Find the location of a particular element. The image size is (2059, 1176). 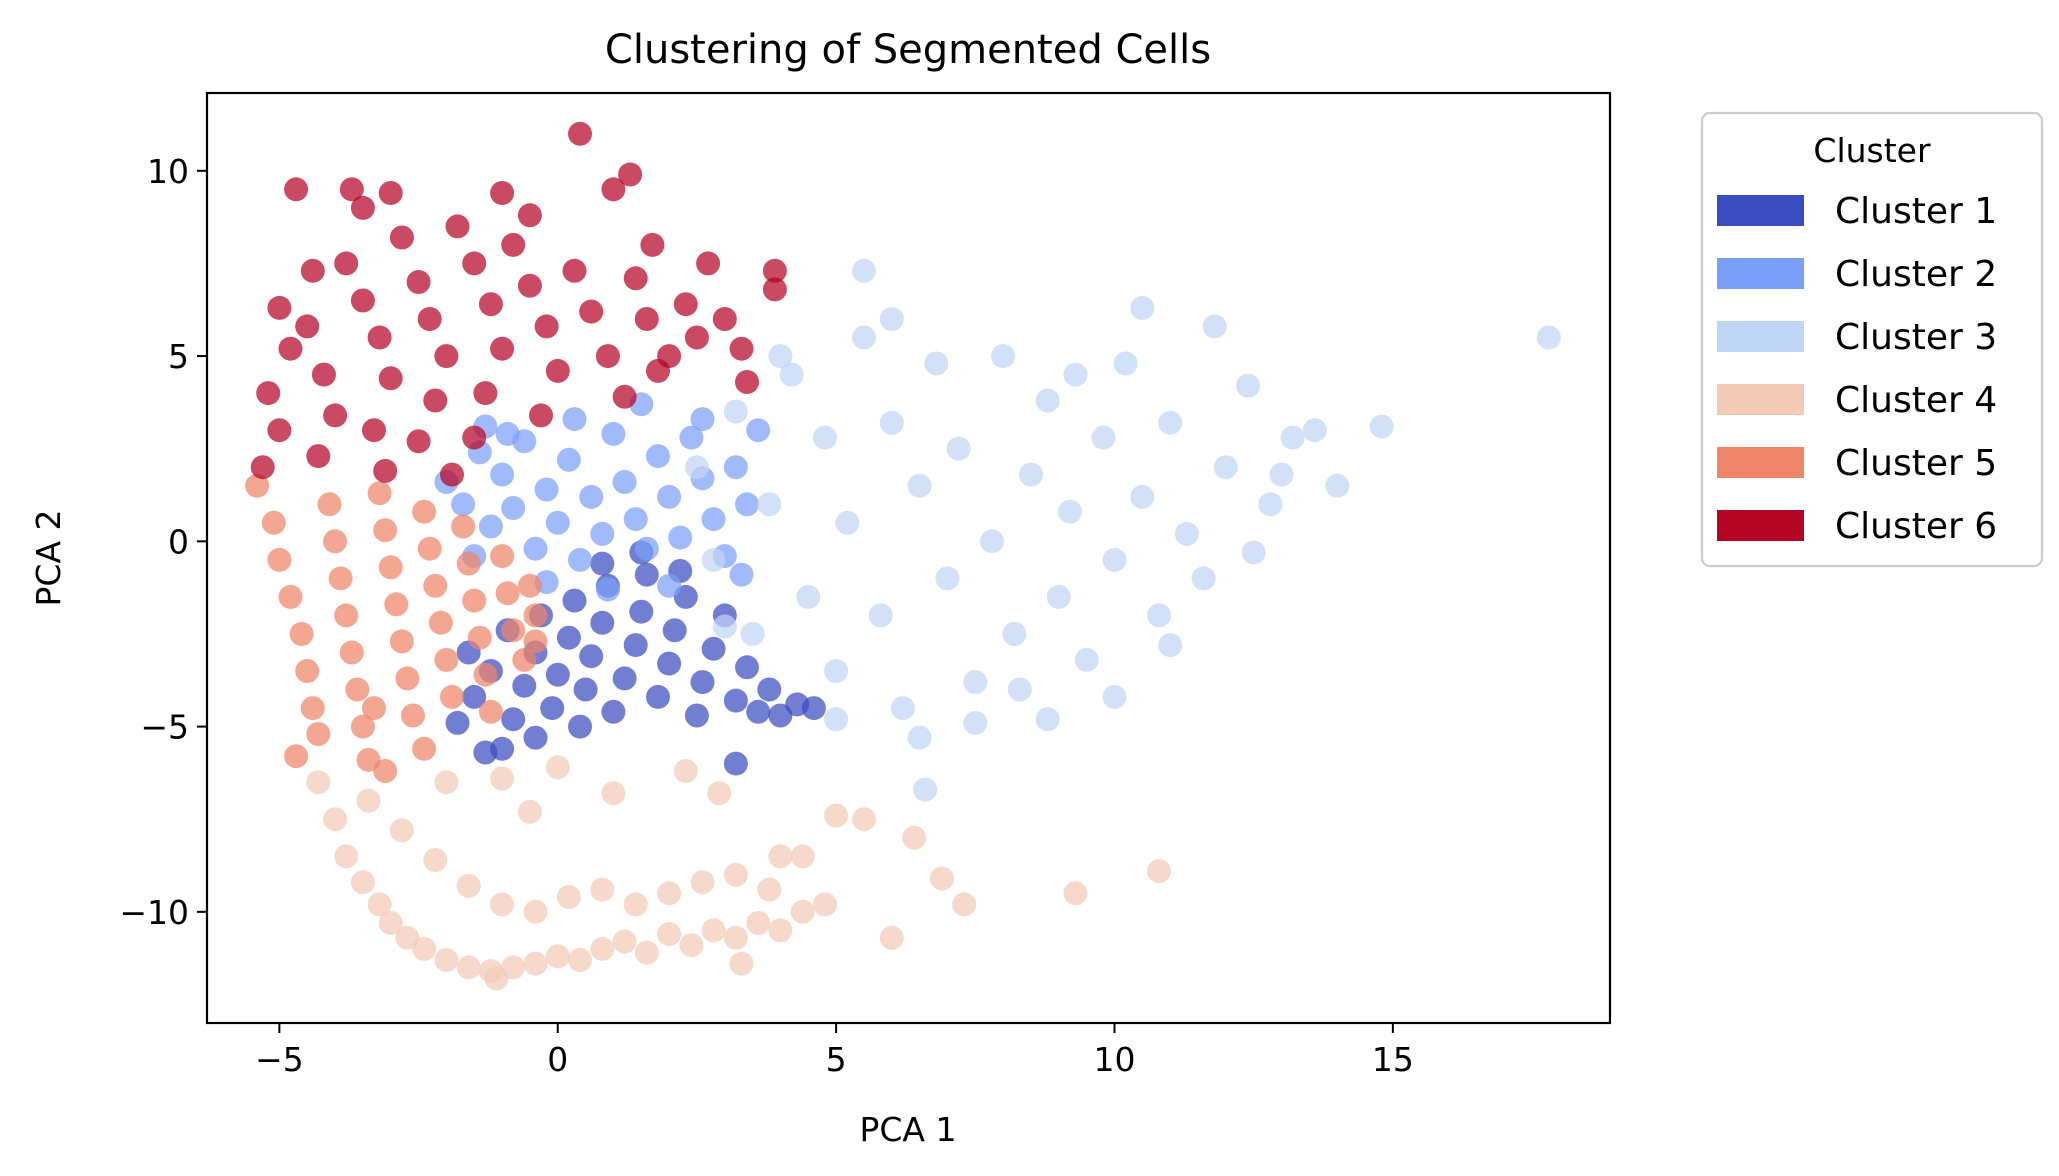

y-tick-label: −10 is located at coordinates (154, 912).